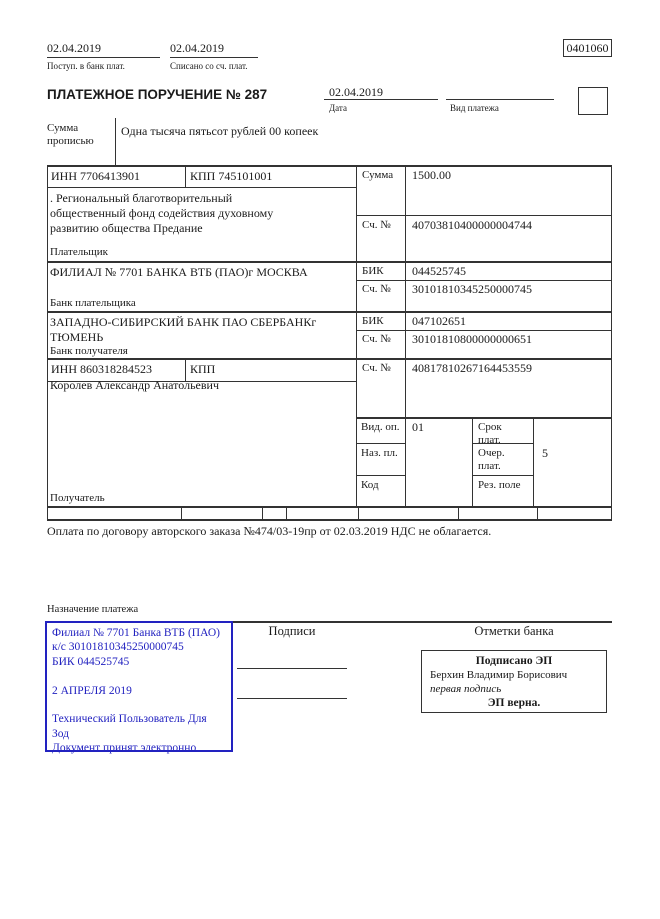  I want to click on e-signature-kind: первая подпись, so click(466, 689).